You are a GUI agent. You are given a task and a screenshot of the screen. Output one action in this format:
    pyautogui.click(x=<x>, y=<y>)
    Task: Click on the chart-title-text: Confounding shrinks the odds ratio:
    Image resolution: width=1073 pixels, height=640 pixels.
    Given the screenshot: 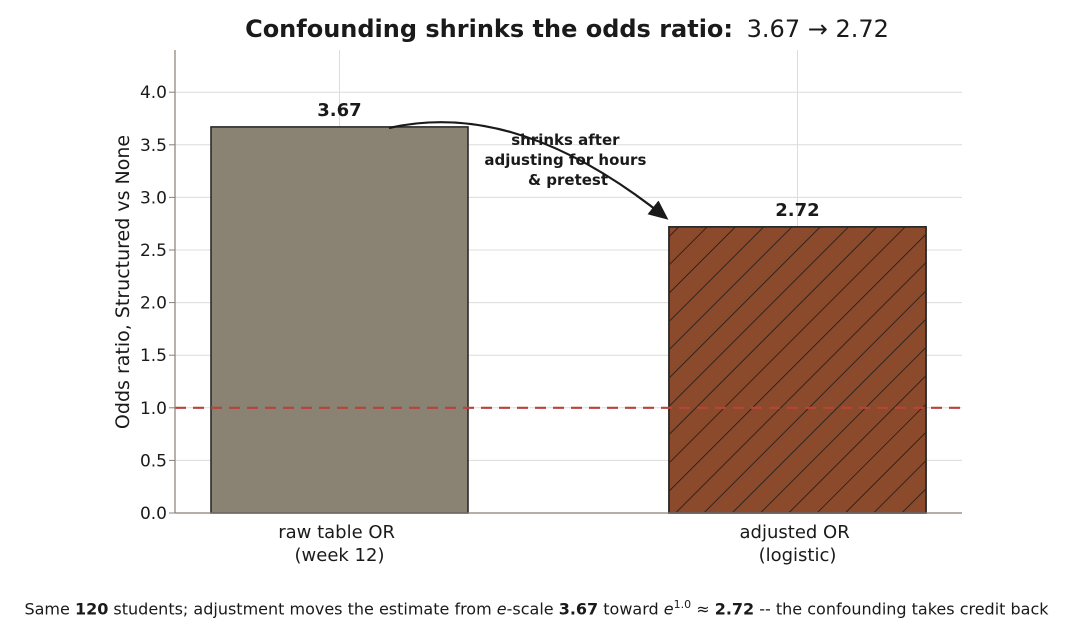 What is the action you would take?
    pyautogui.click(x=489, y=29)
    